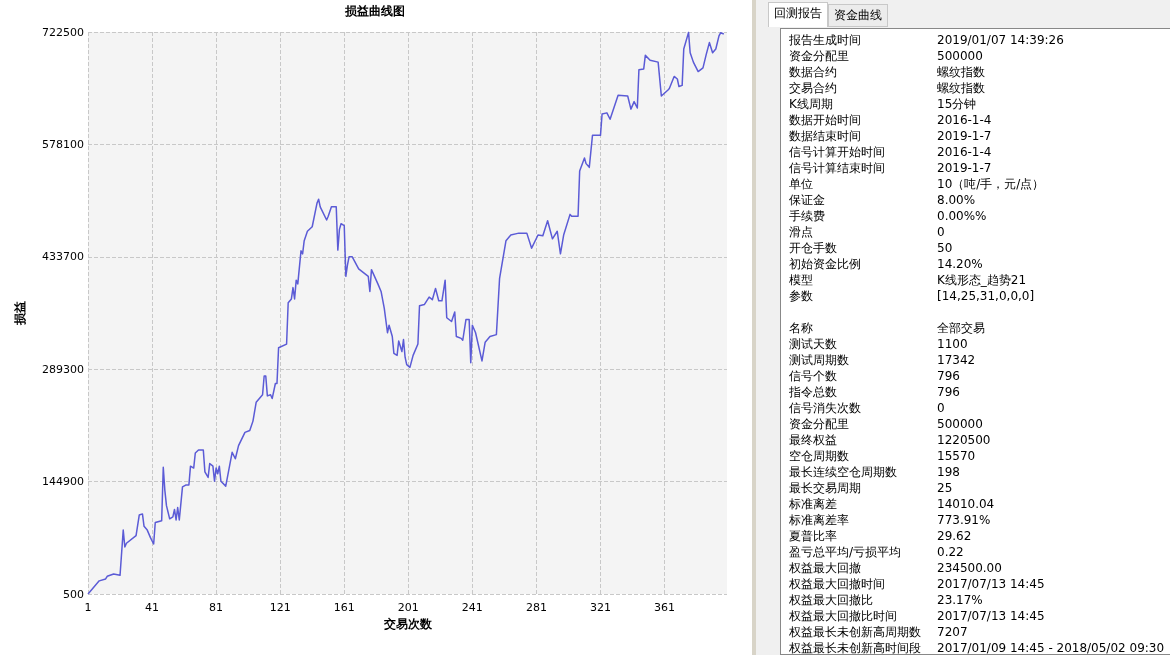 This screenshot has height=655, width=1170. What do you see at coordinates (962, 216) in the screenshot?
I see `text: 0.00%%` at bounding box center [962, 216].